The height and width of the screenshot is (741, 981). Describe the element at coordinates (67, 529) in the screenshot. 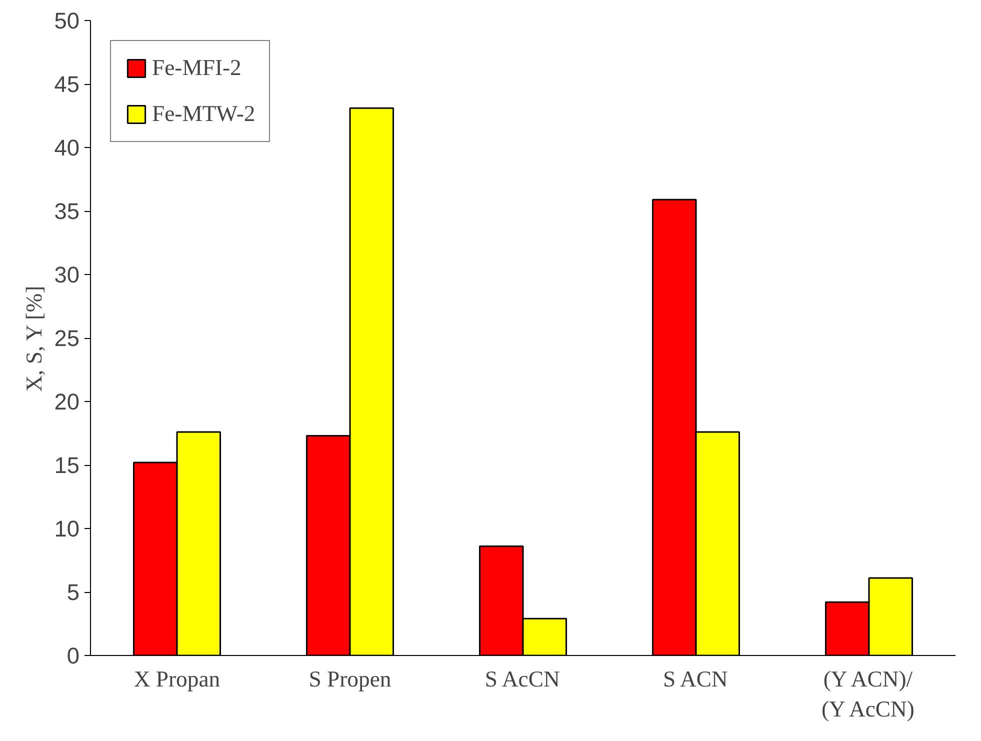

I see `y-tick-label: 10` at that location.